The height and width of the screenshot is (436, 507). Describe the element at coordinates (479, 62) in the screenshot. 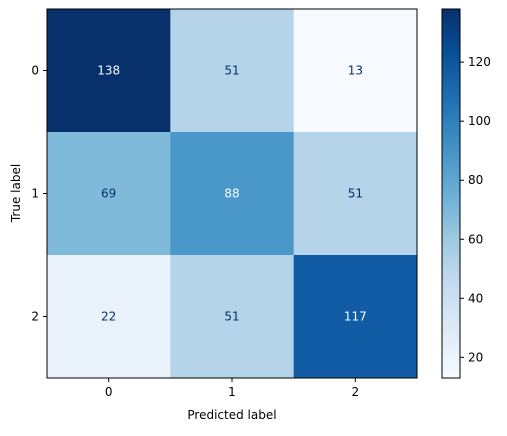

I see `colorbar-tick-label: 120` at that location.